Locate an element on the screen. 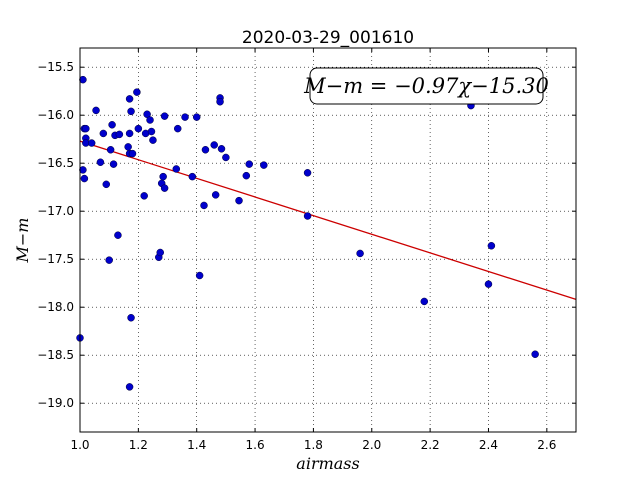  x-axis-label: airmass is located at coordinates (327, 463).